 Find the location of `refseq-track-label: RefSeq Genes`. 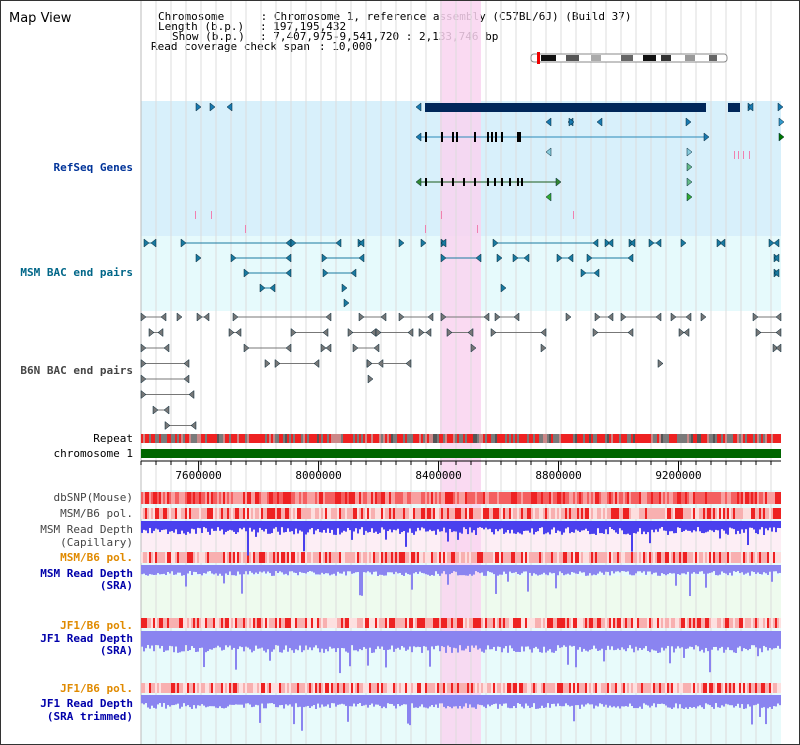

refseq-track-label: RefSeq Genes is located at coordinates (93, 167).